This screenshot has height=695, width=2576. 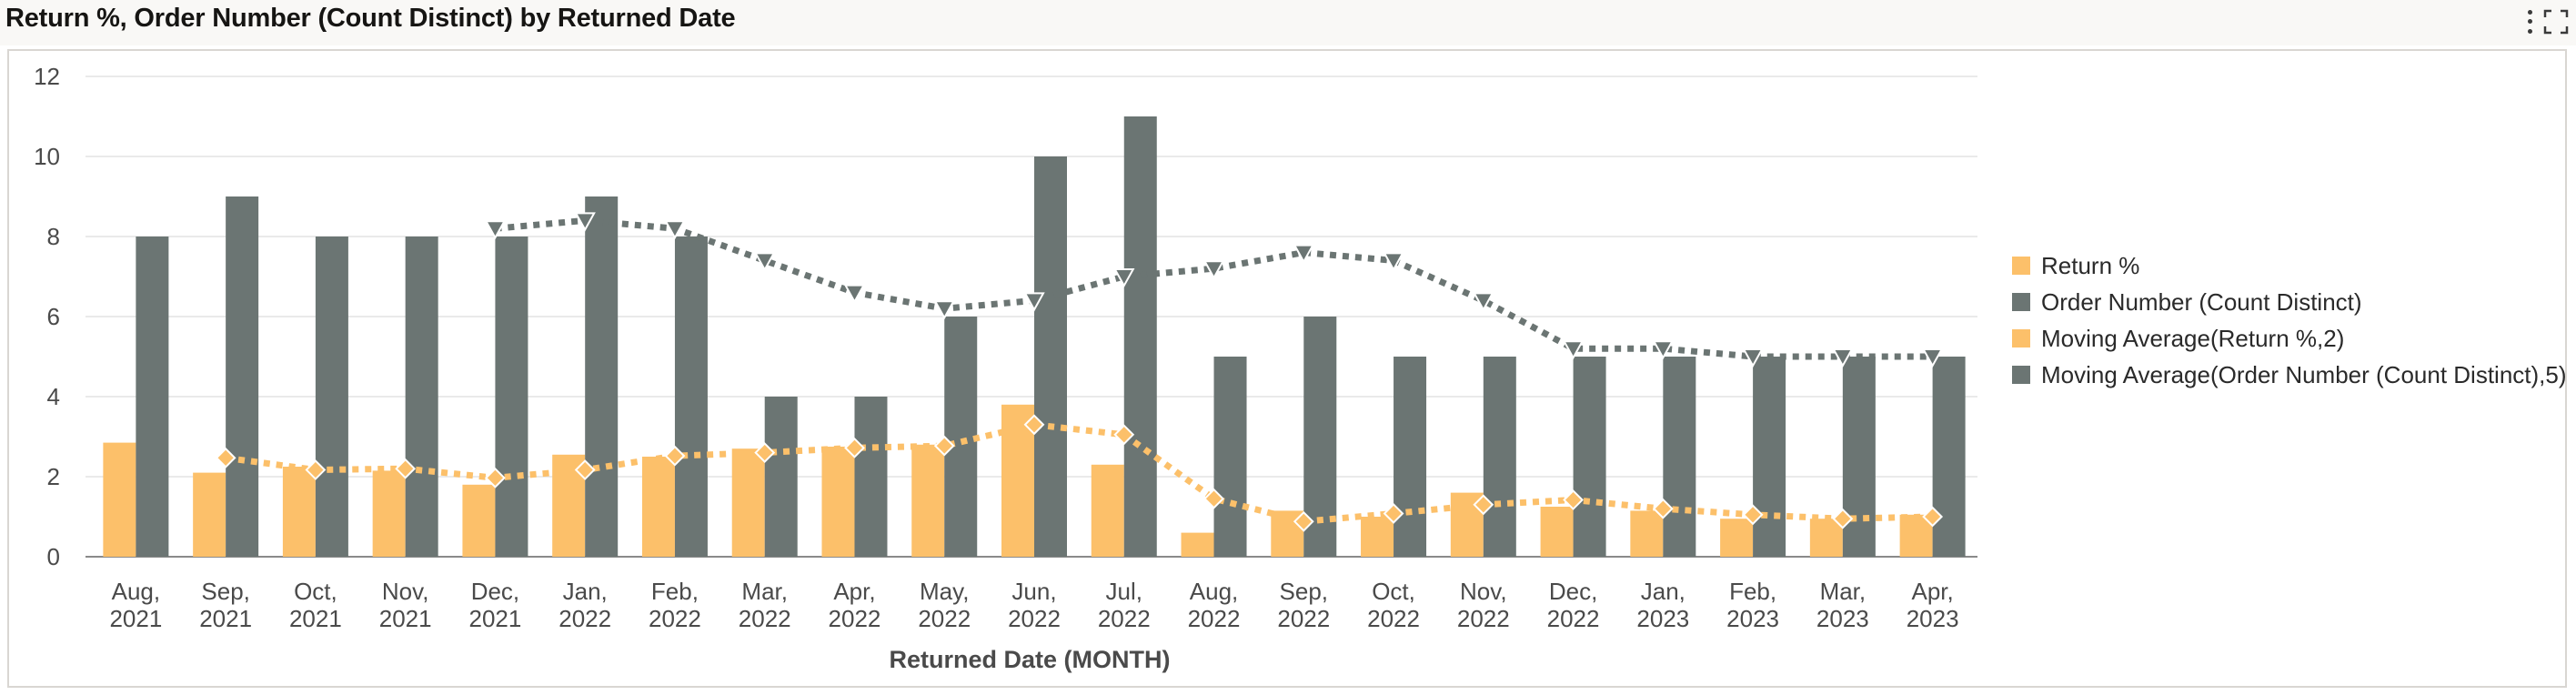 What do you see at coordinates (2021, 338) in the screenshot?
I see `legend-swatch` at bounding box center [2021, 338].